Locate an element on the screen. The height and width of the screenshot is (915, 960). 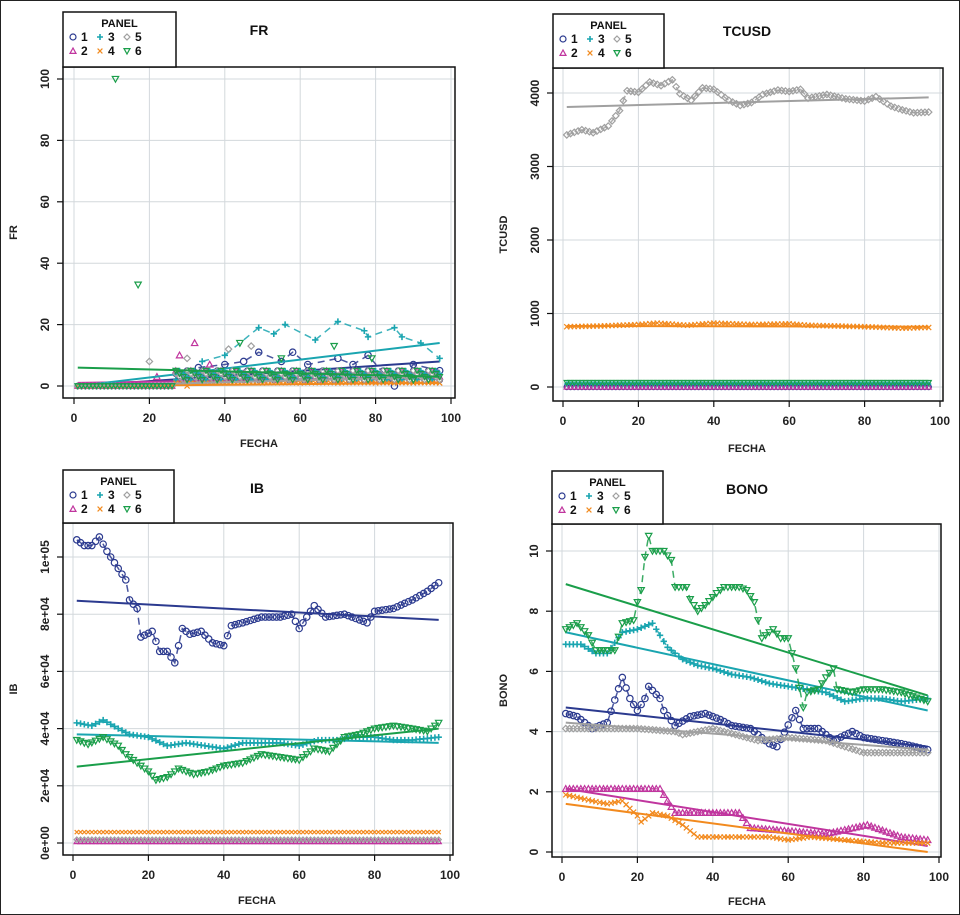
legend-label: 6 is located at coordinates (628, 53).